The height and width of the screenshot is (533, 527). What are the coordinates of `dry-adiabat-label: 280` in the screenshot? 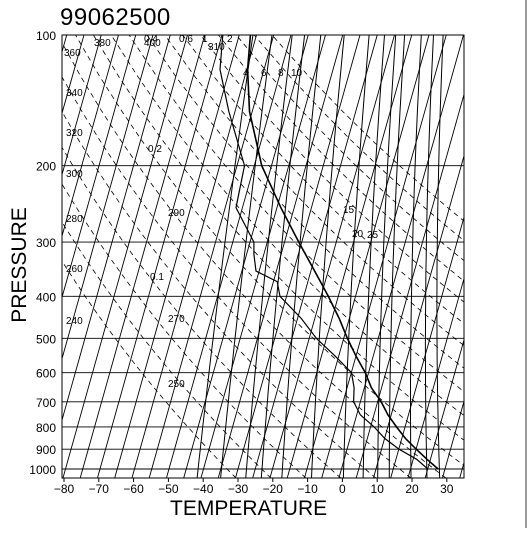 It's located at (74, 219).